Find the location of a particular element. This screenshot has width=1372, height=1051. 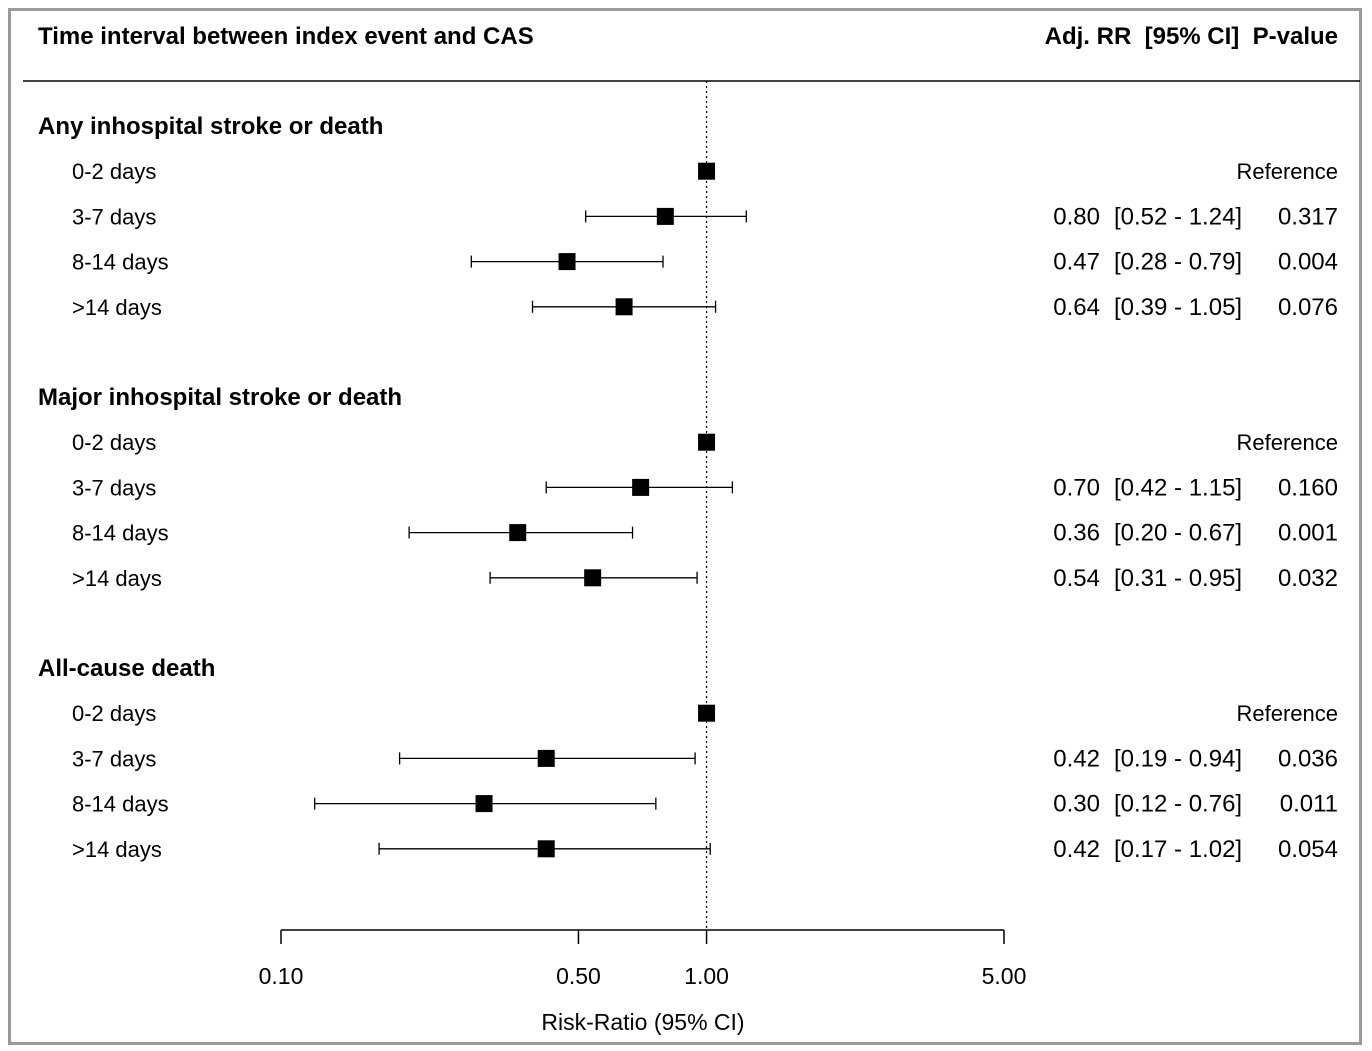

ci-value: [0.28 - 0.79] is located at coordinates (1178, 262).